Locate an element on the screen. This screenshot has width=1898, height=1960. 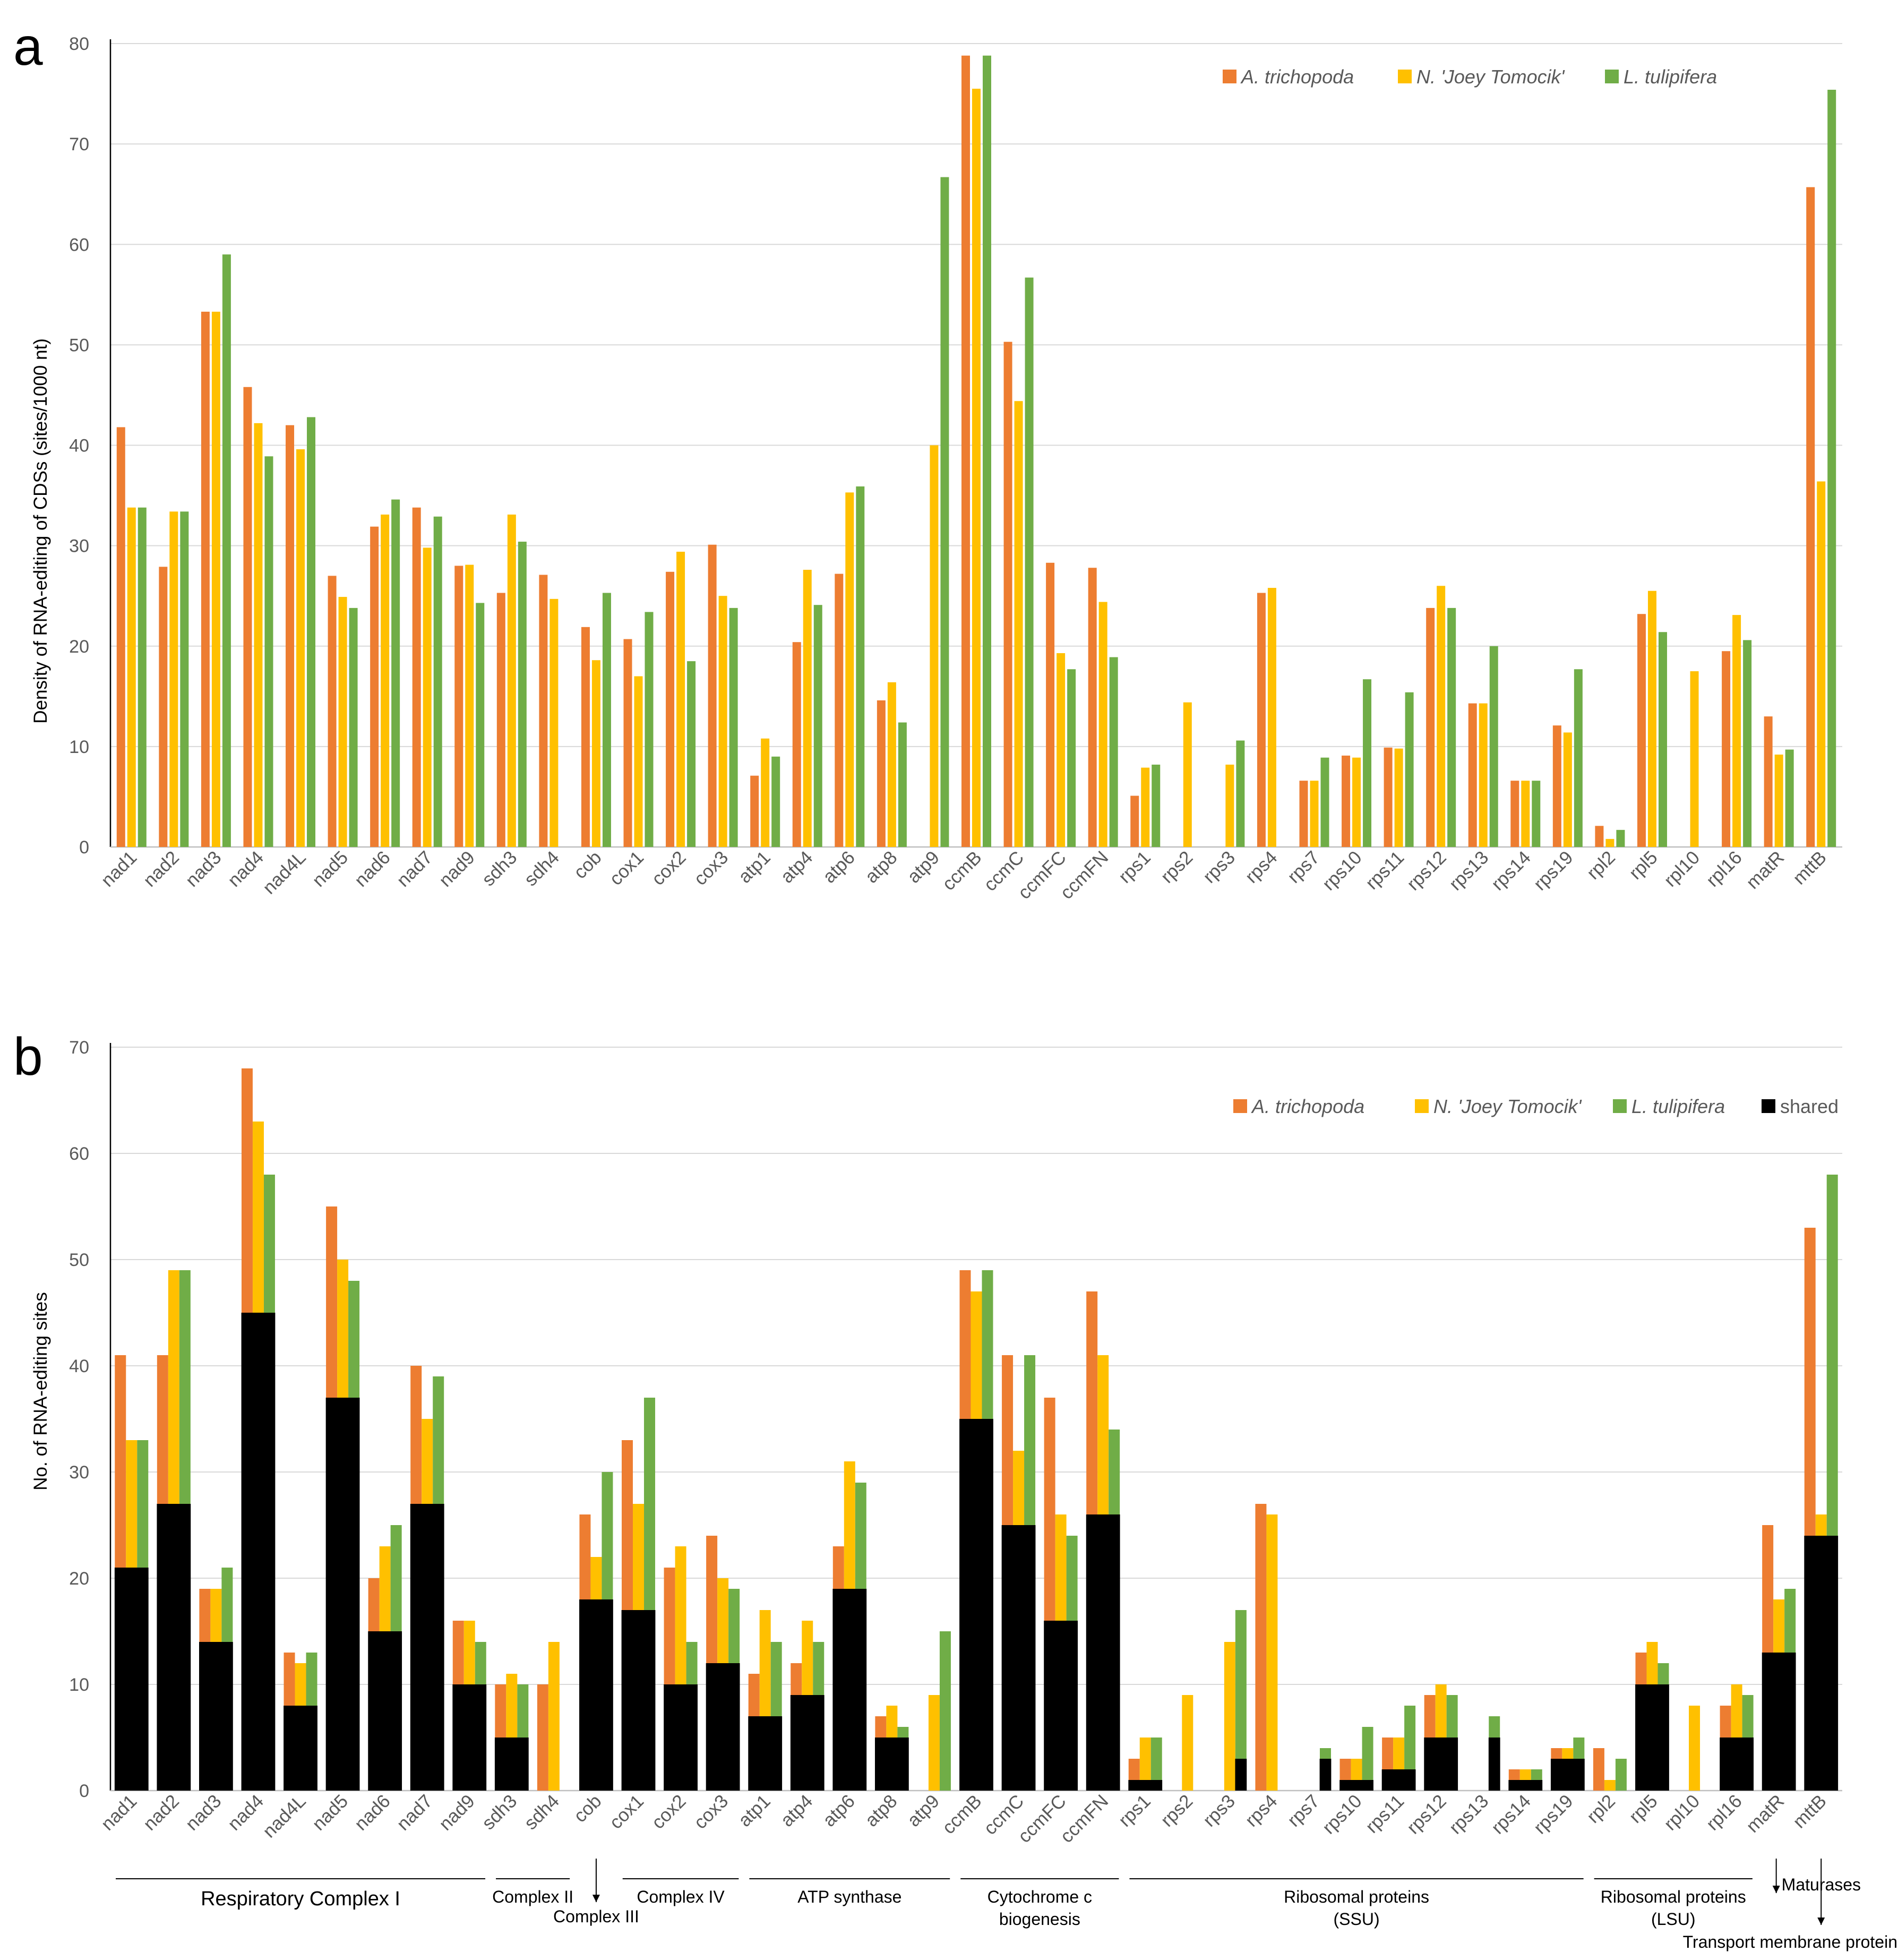
b-shared-ccmB-a_trichopoda is located at coordinates (965, 1605).